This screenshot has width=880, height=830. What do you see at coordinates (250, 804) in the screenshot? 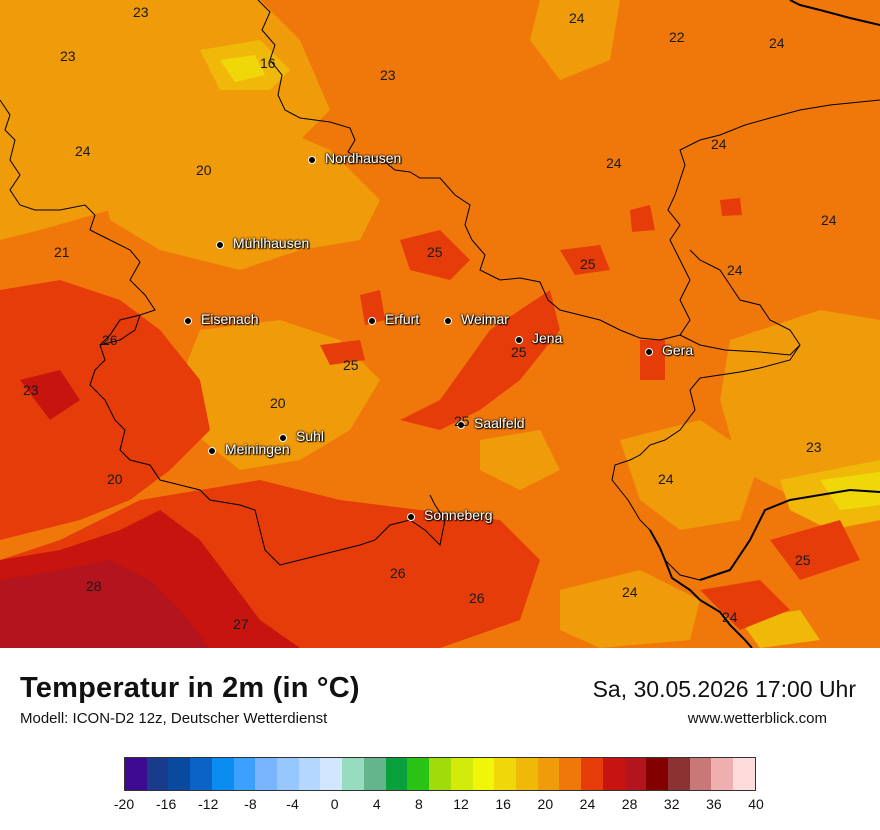
I see `color-scale-tick-label: -8` at bounding box center [250, 804].